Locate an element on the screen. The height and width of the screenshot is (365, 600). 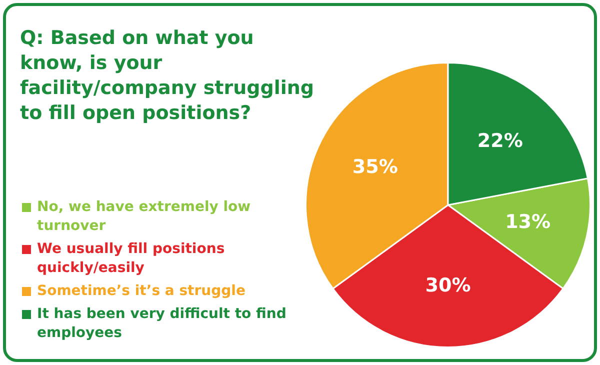
data-label: 35% is located at coordinates (375, 167).